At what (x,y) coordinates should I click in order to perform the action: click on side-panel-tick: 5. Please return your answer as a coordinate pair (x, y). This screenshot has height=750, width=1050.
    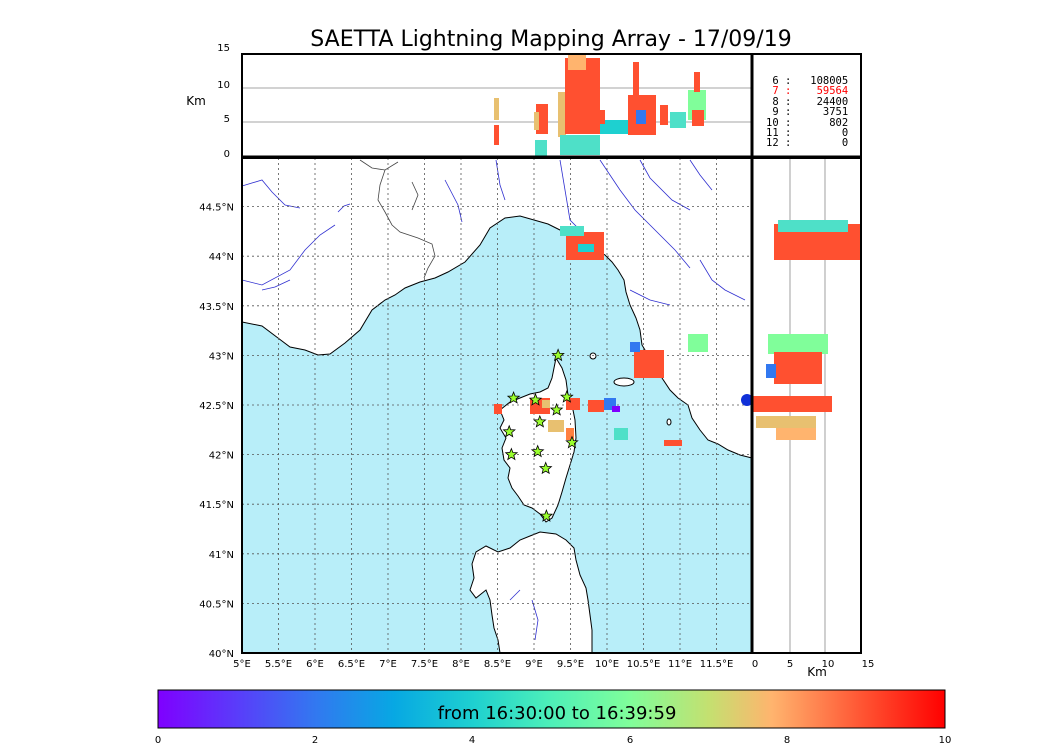
    Looking at the image, I should click on (790, 664).